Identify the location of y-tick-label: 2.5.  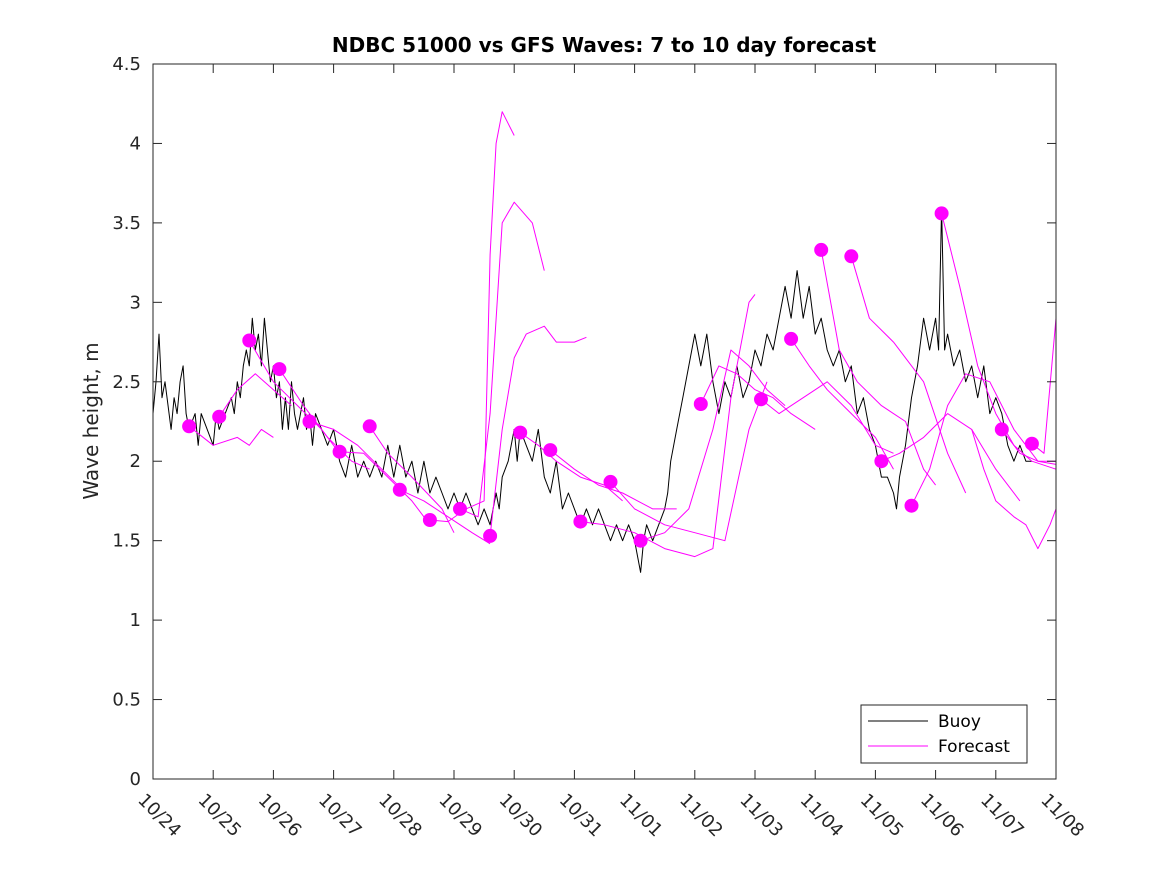
(126, 382).